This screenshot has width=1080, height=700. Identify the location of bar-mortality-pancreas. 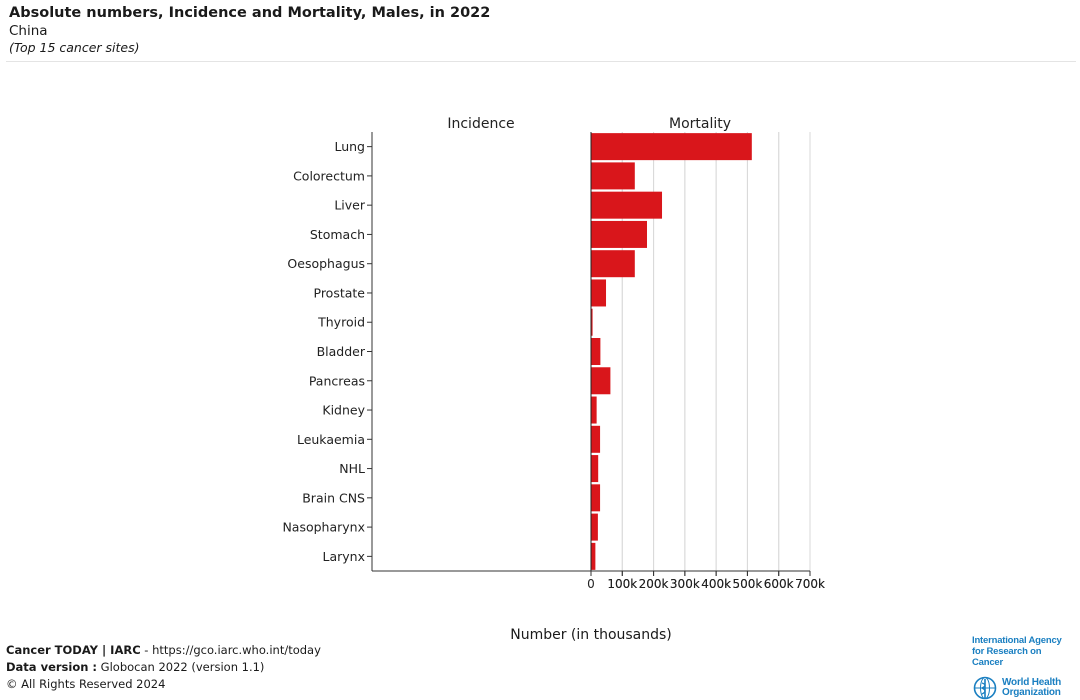
(601, 381).